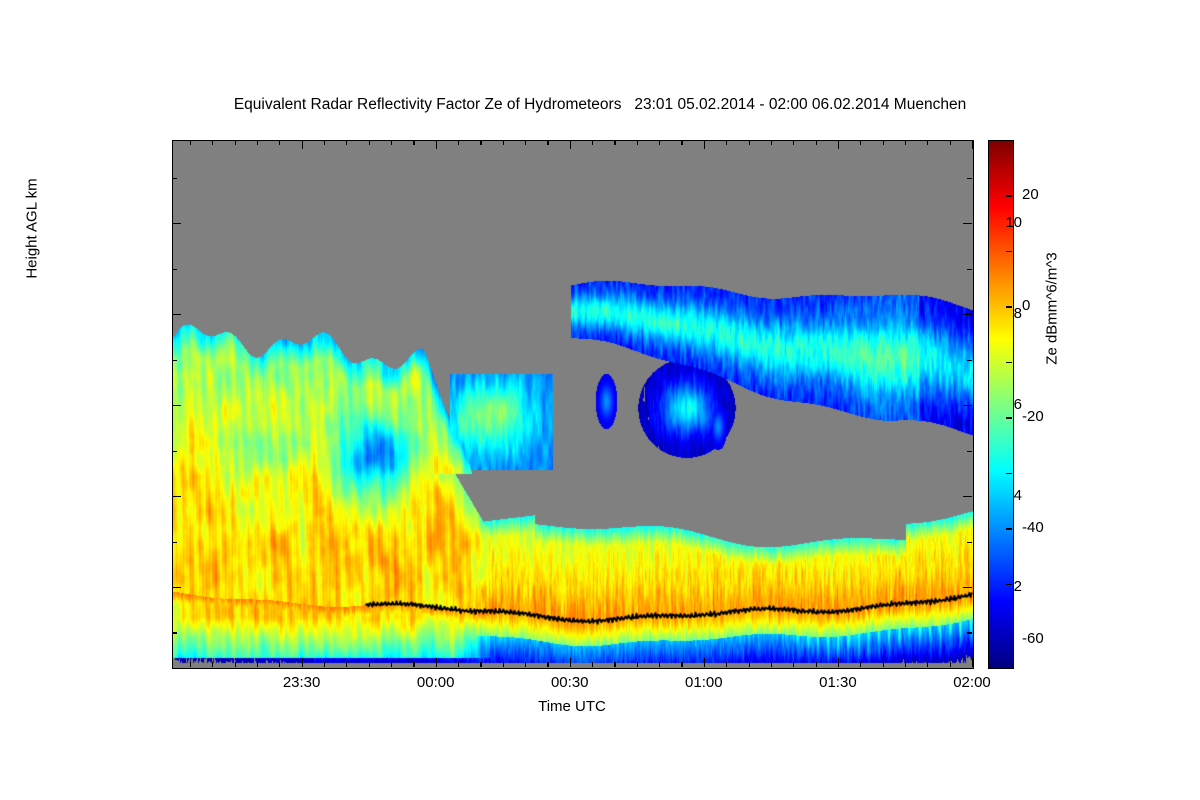  What do you see at coordinates (704, 682) in the screenshot?
I see `x-tick-label: 01:00` at bounding box center [704, 682].